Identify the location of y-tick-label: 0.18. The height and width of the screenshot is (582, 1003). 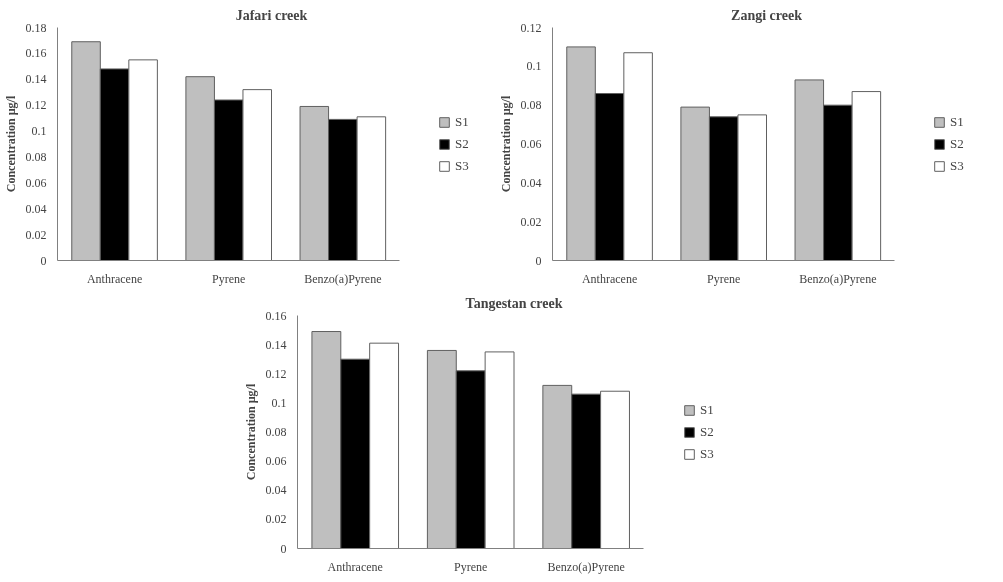
(36, 27).